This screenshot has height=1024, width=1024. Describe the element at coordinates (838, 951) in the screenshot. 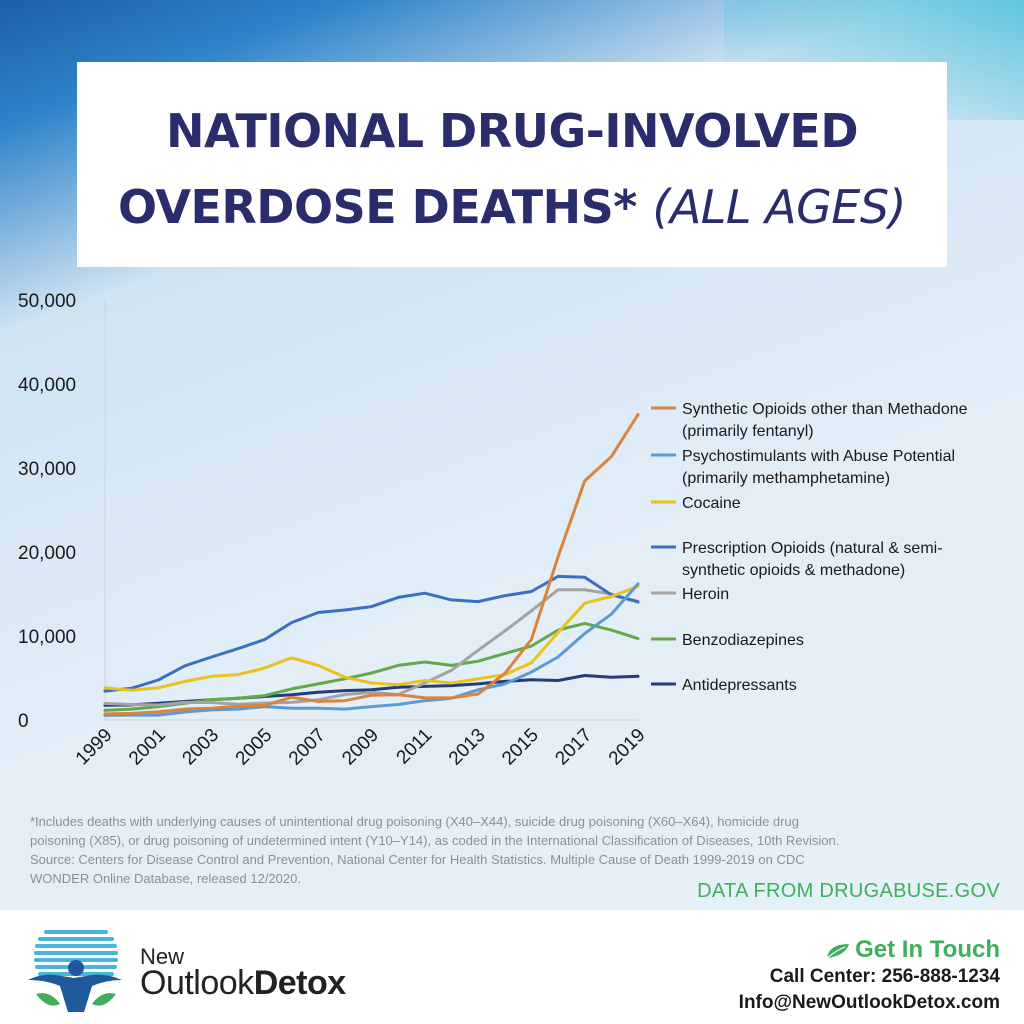

I see `leaf-icon` at that location.